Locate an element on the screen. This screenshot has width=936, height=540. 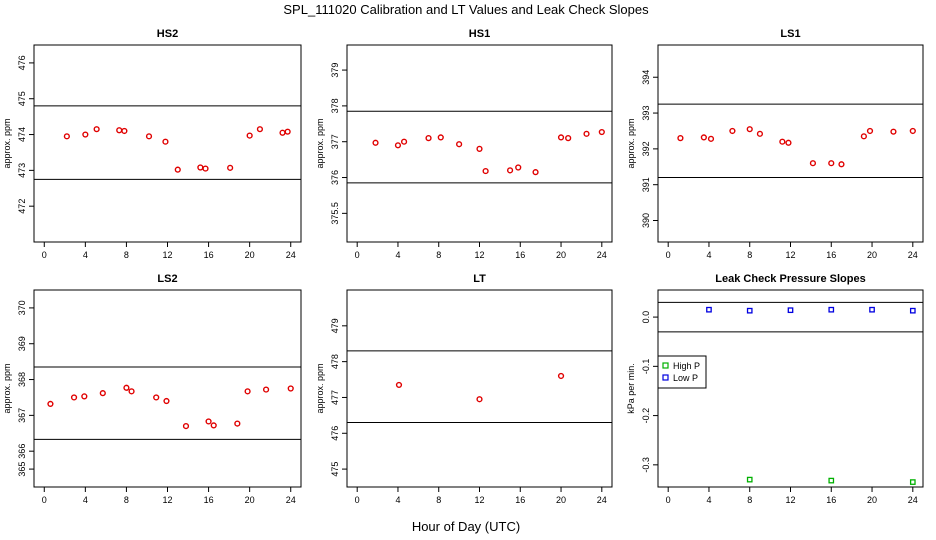
chart-panel-3: LS1 approx. ppm 0 4 8 12 16 20 24 390 391 392 393 394 is located at coordinates (775, 144).